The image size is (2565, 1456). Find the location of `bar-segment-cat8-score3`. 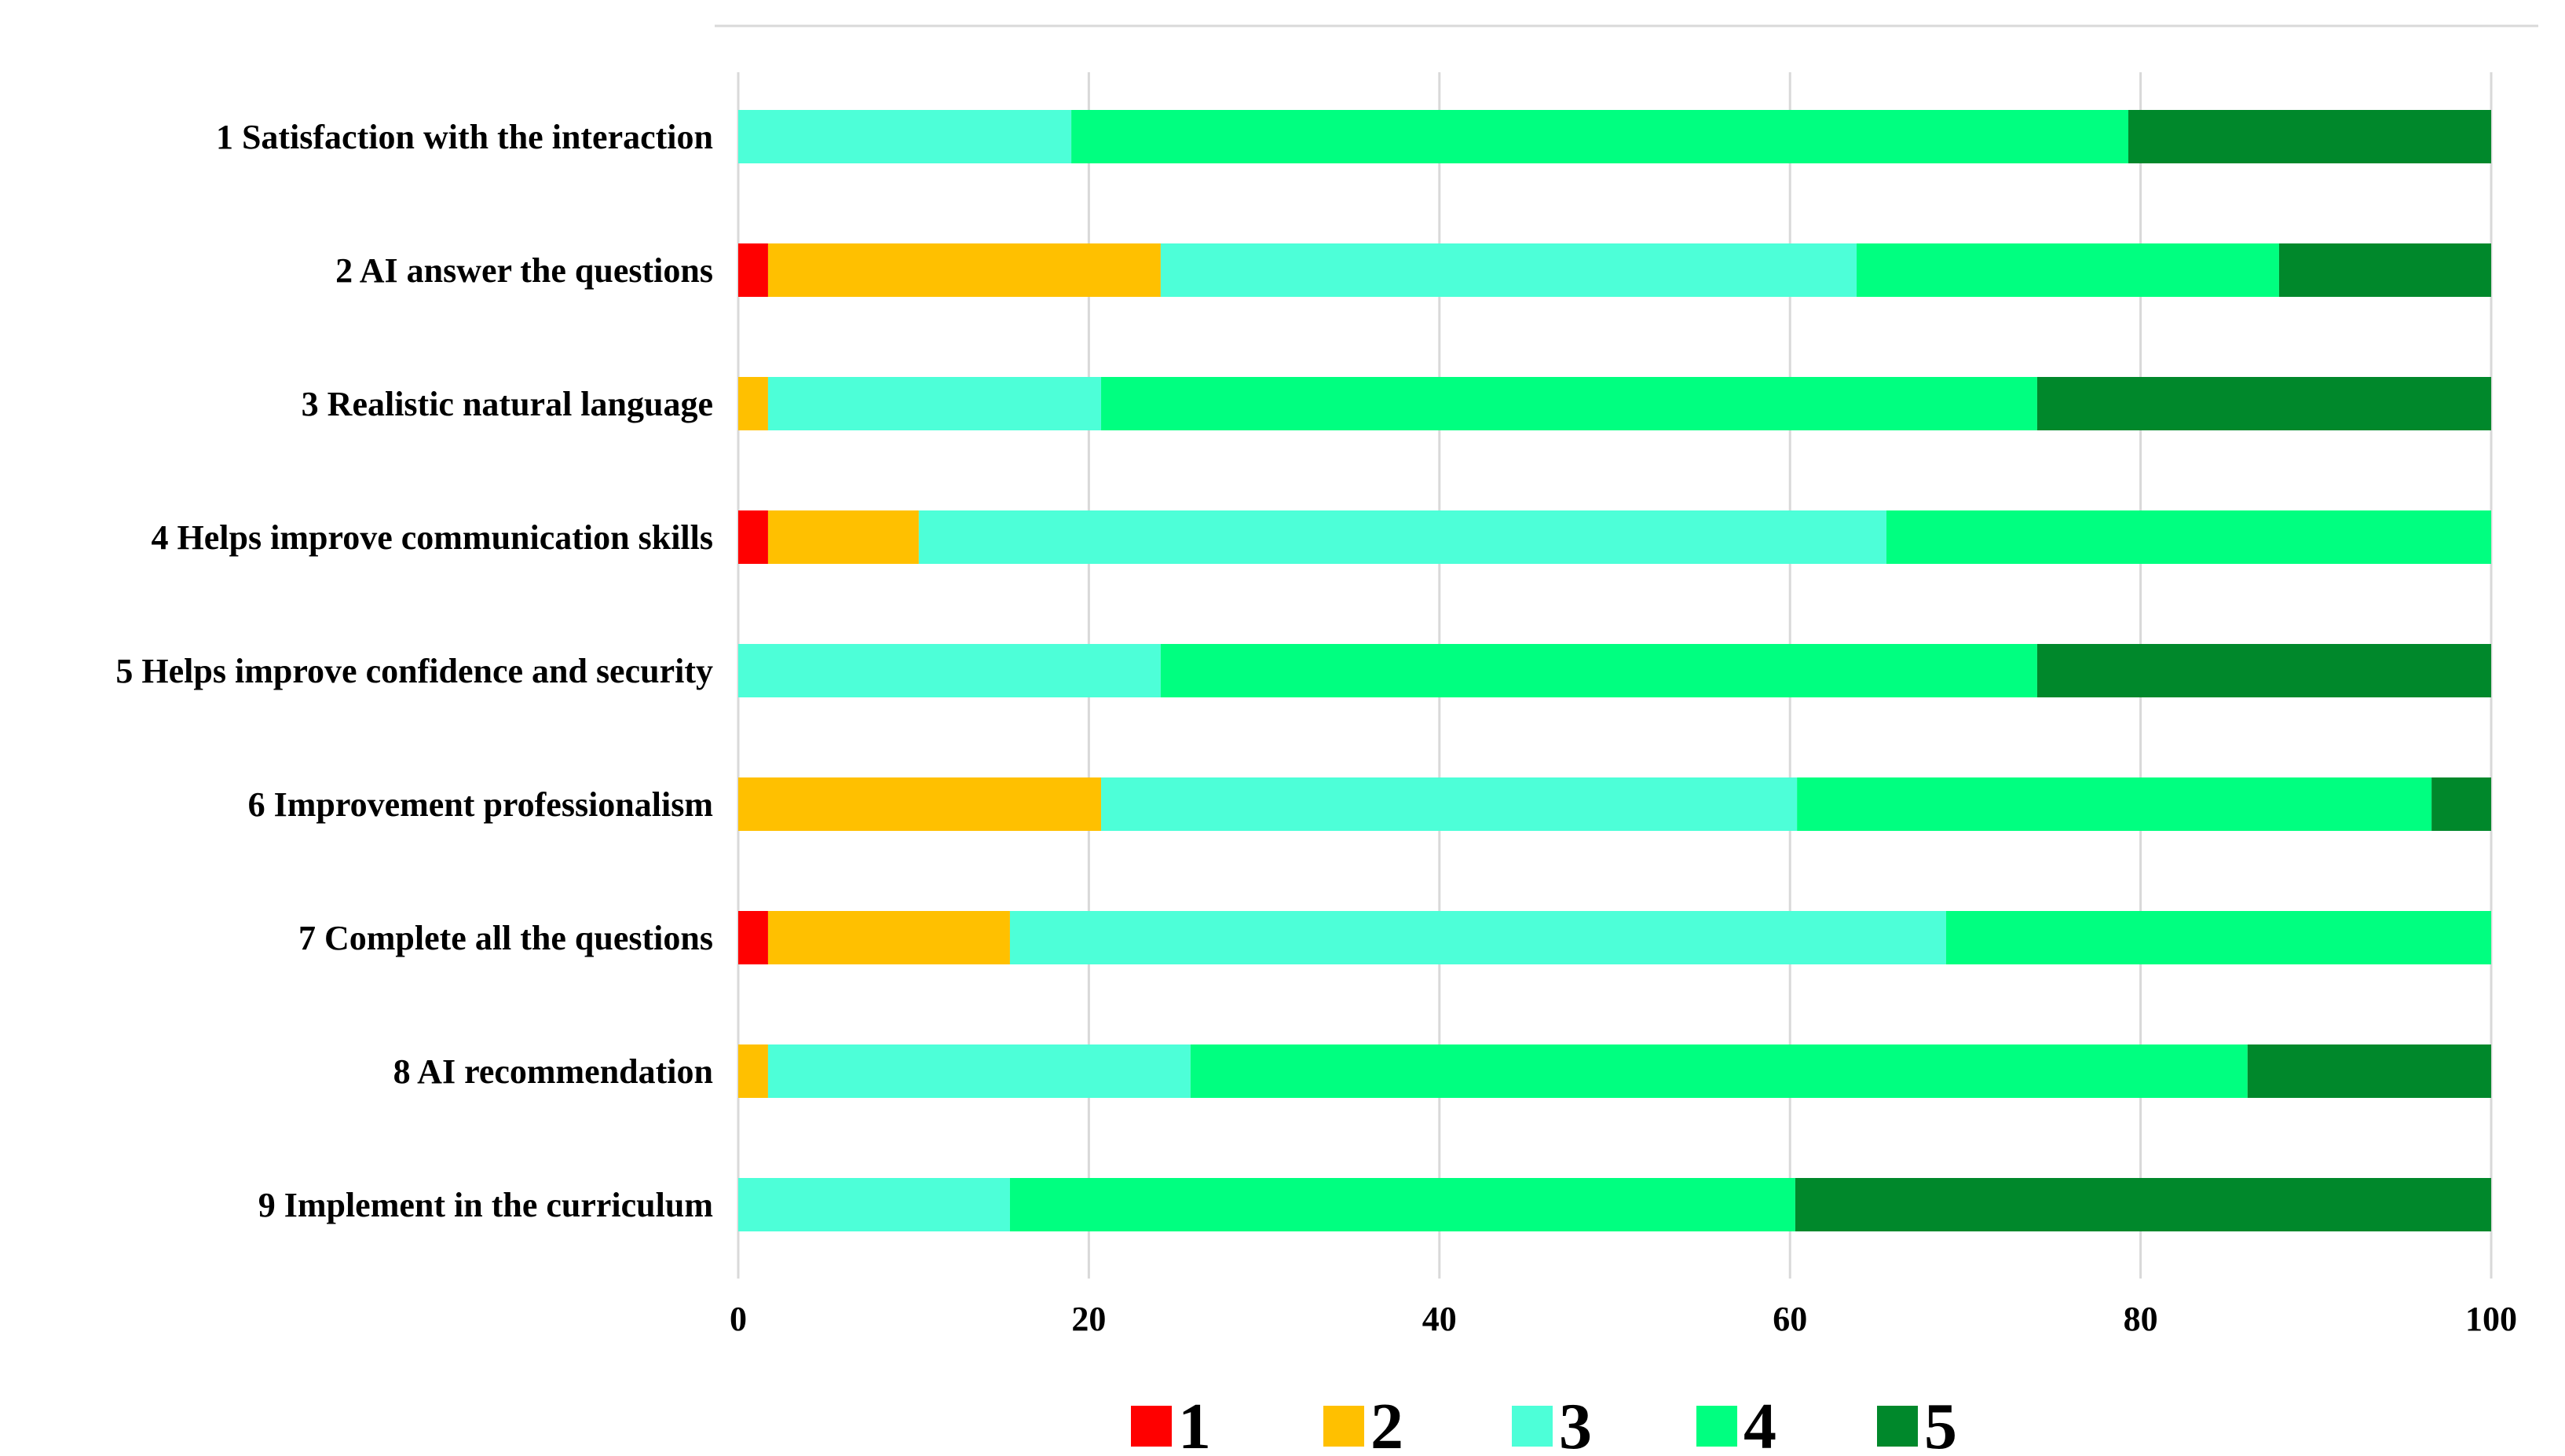

bar-segment-cat8-score3 is located at coordinates (979, 1071).